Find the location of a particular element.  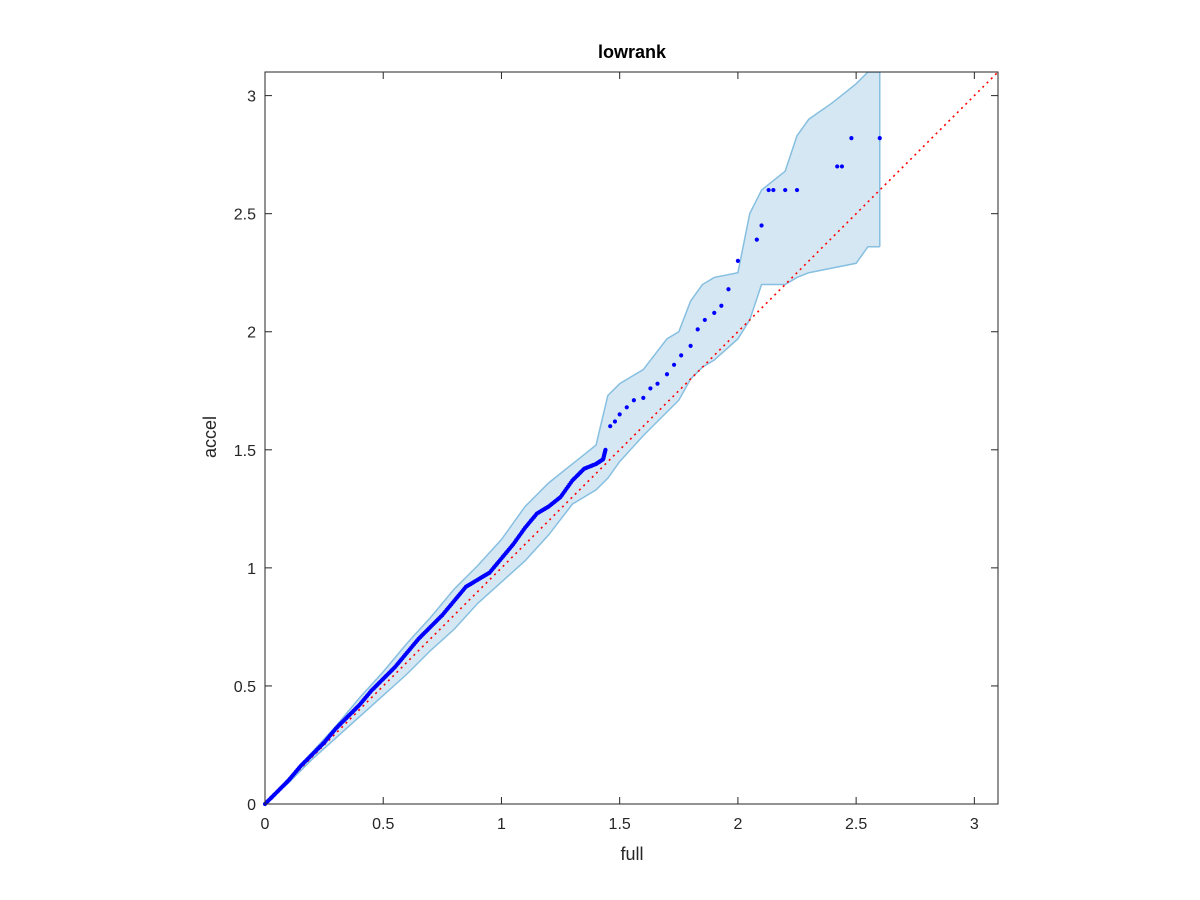

y-tick-label: 2.5 is located at coordinates (245, 215).